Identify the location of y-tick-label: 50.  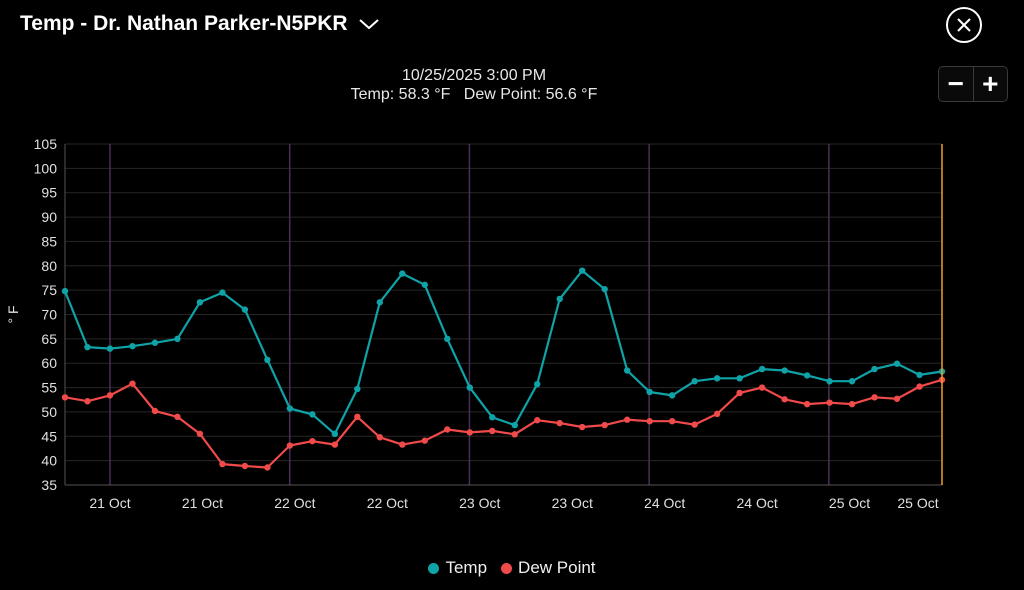
(49, 412).